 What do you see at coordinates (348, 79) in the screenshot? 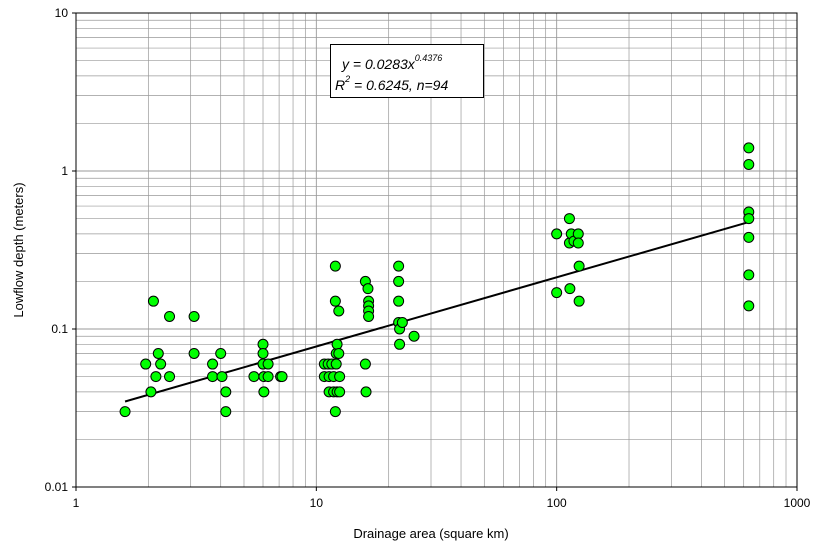
I see `r-squared-exponent: 2` at bounding box center [348, 79].